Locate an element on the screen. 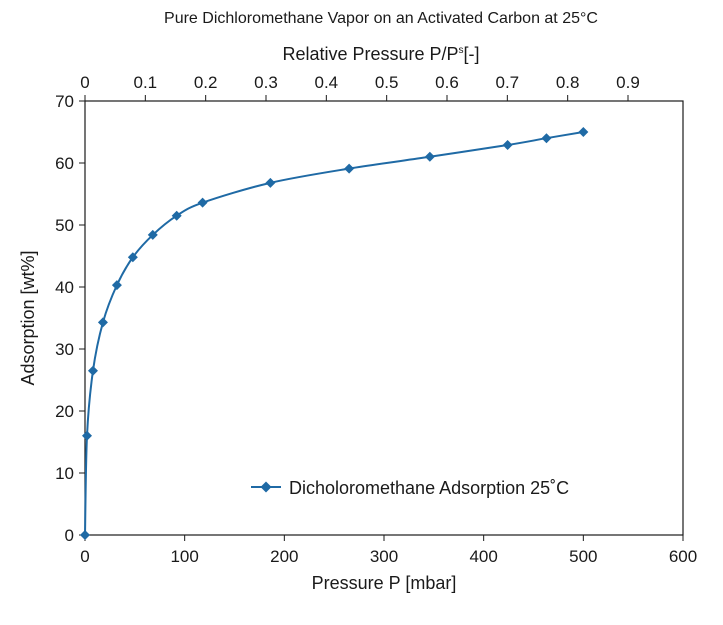  y-axis-label: Adsorption [wt%] is located at coordinates (28, 317).